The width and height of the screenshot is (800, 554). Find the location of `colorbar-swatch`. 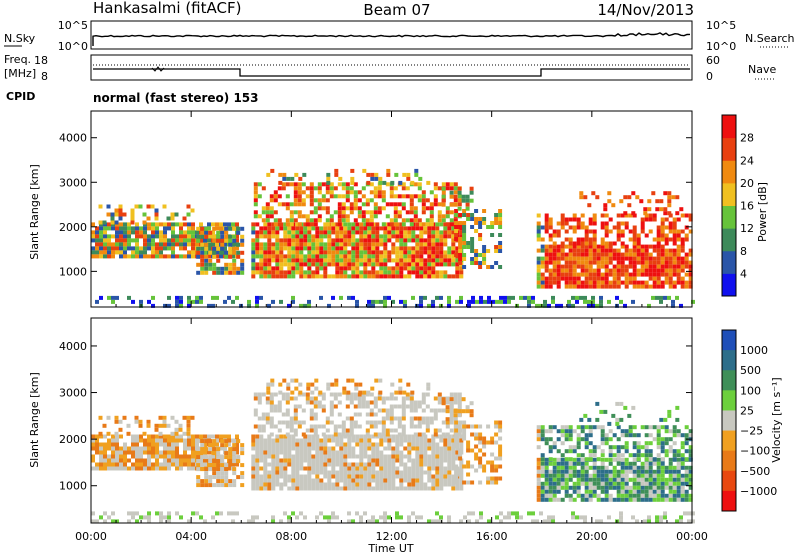

colorbar-swatch is located at coordinates (729, 421).